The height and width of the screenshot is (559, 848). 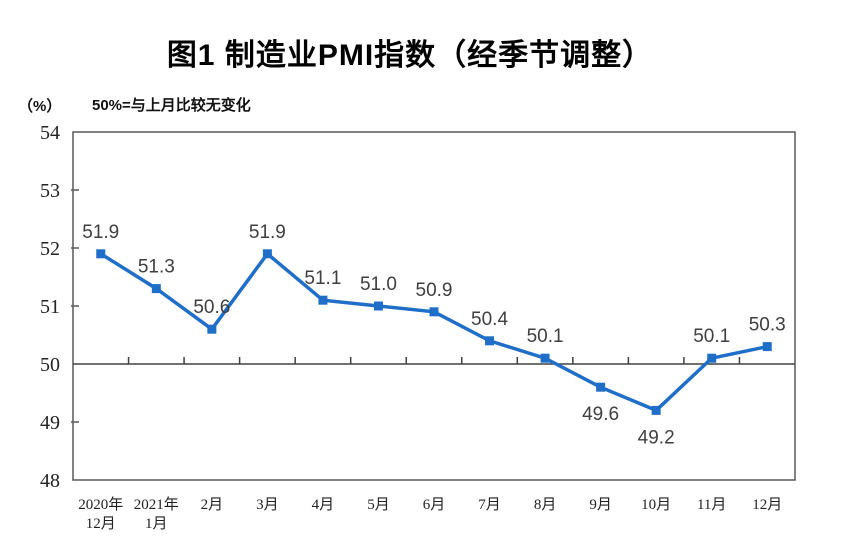 I want to click on data-point-label: 50.6, so click(x=211, y=307).